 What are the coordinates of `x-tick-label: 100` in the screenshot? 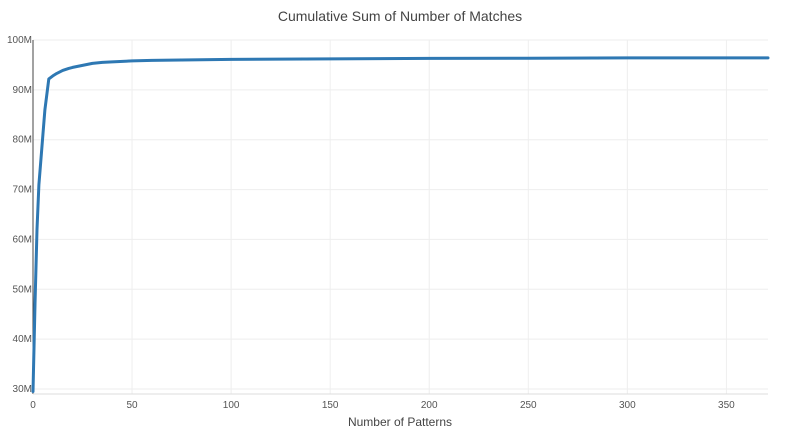 It's located at (231, 405).